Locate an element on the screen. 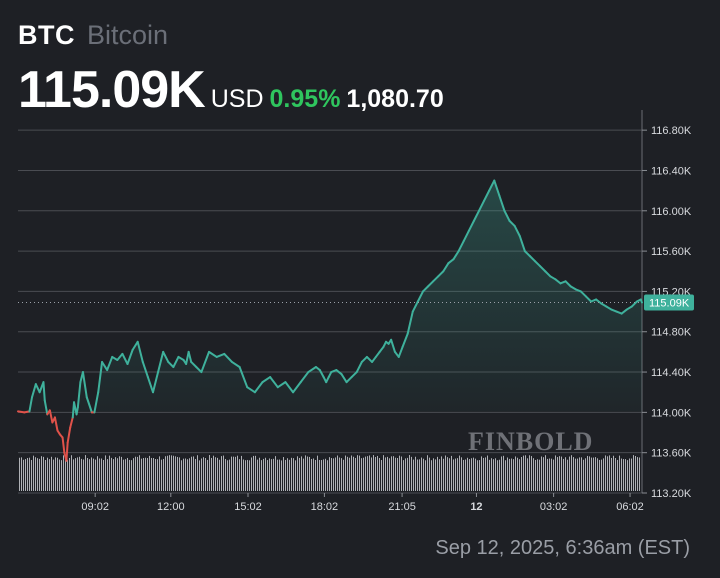 Image resolution: width=720 pixels, height=578 pixels. timestamp: Sep 12, 2025, 6:36am (EST) is located at coordinates (562, 548).